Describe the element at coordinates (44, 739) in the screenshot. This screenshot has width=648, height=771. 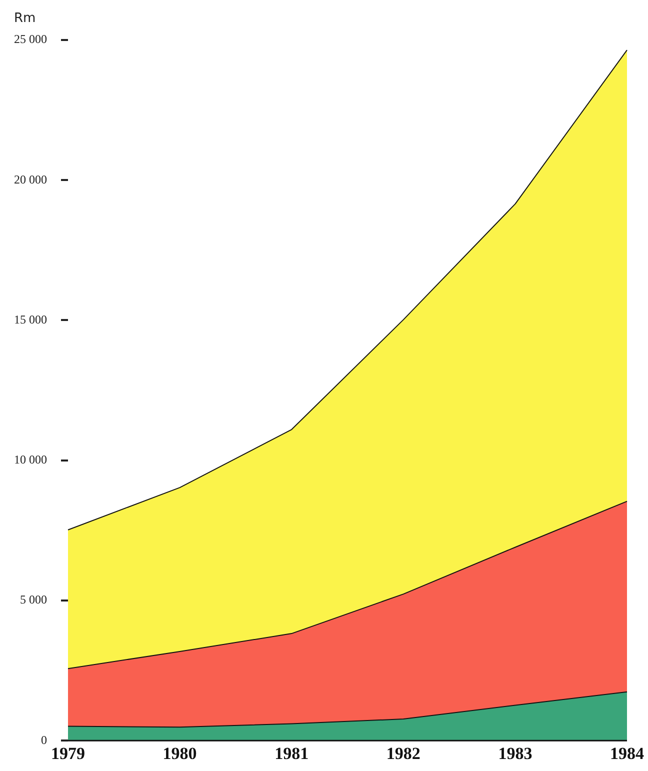
I see `y-tick-label: 0` at that location.